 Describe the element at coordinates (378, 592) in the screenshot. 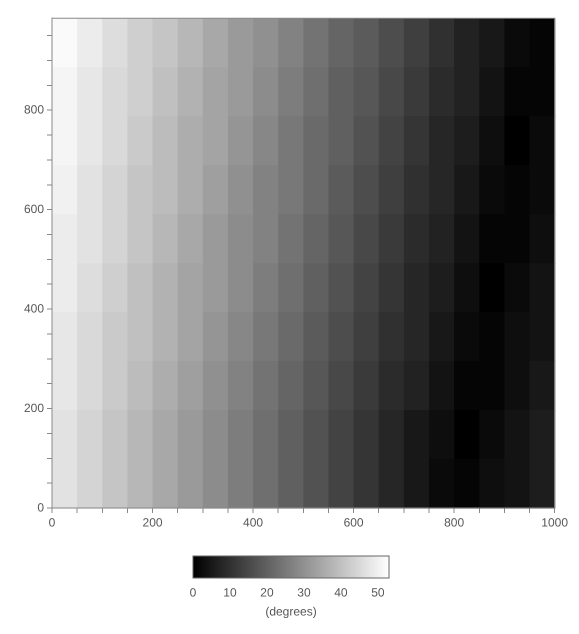

I see `color-bar-label: 50` at that location.